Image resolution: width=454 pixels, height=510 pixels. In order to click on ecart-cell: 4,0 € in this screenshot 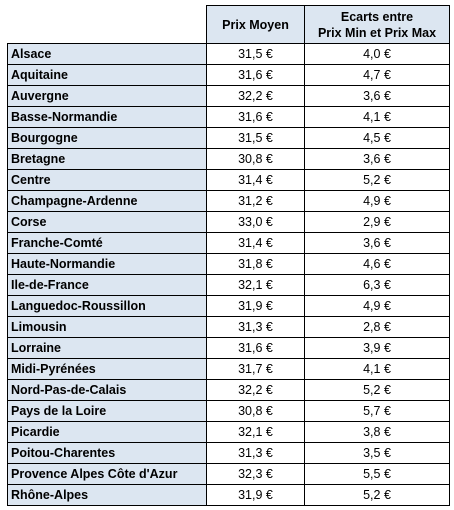, I will do `click(377, 54)`.